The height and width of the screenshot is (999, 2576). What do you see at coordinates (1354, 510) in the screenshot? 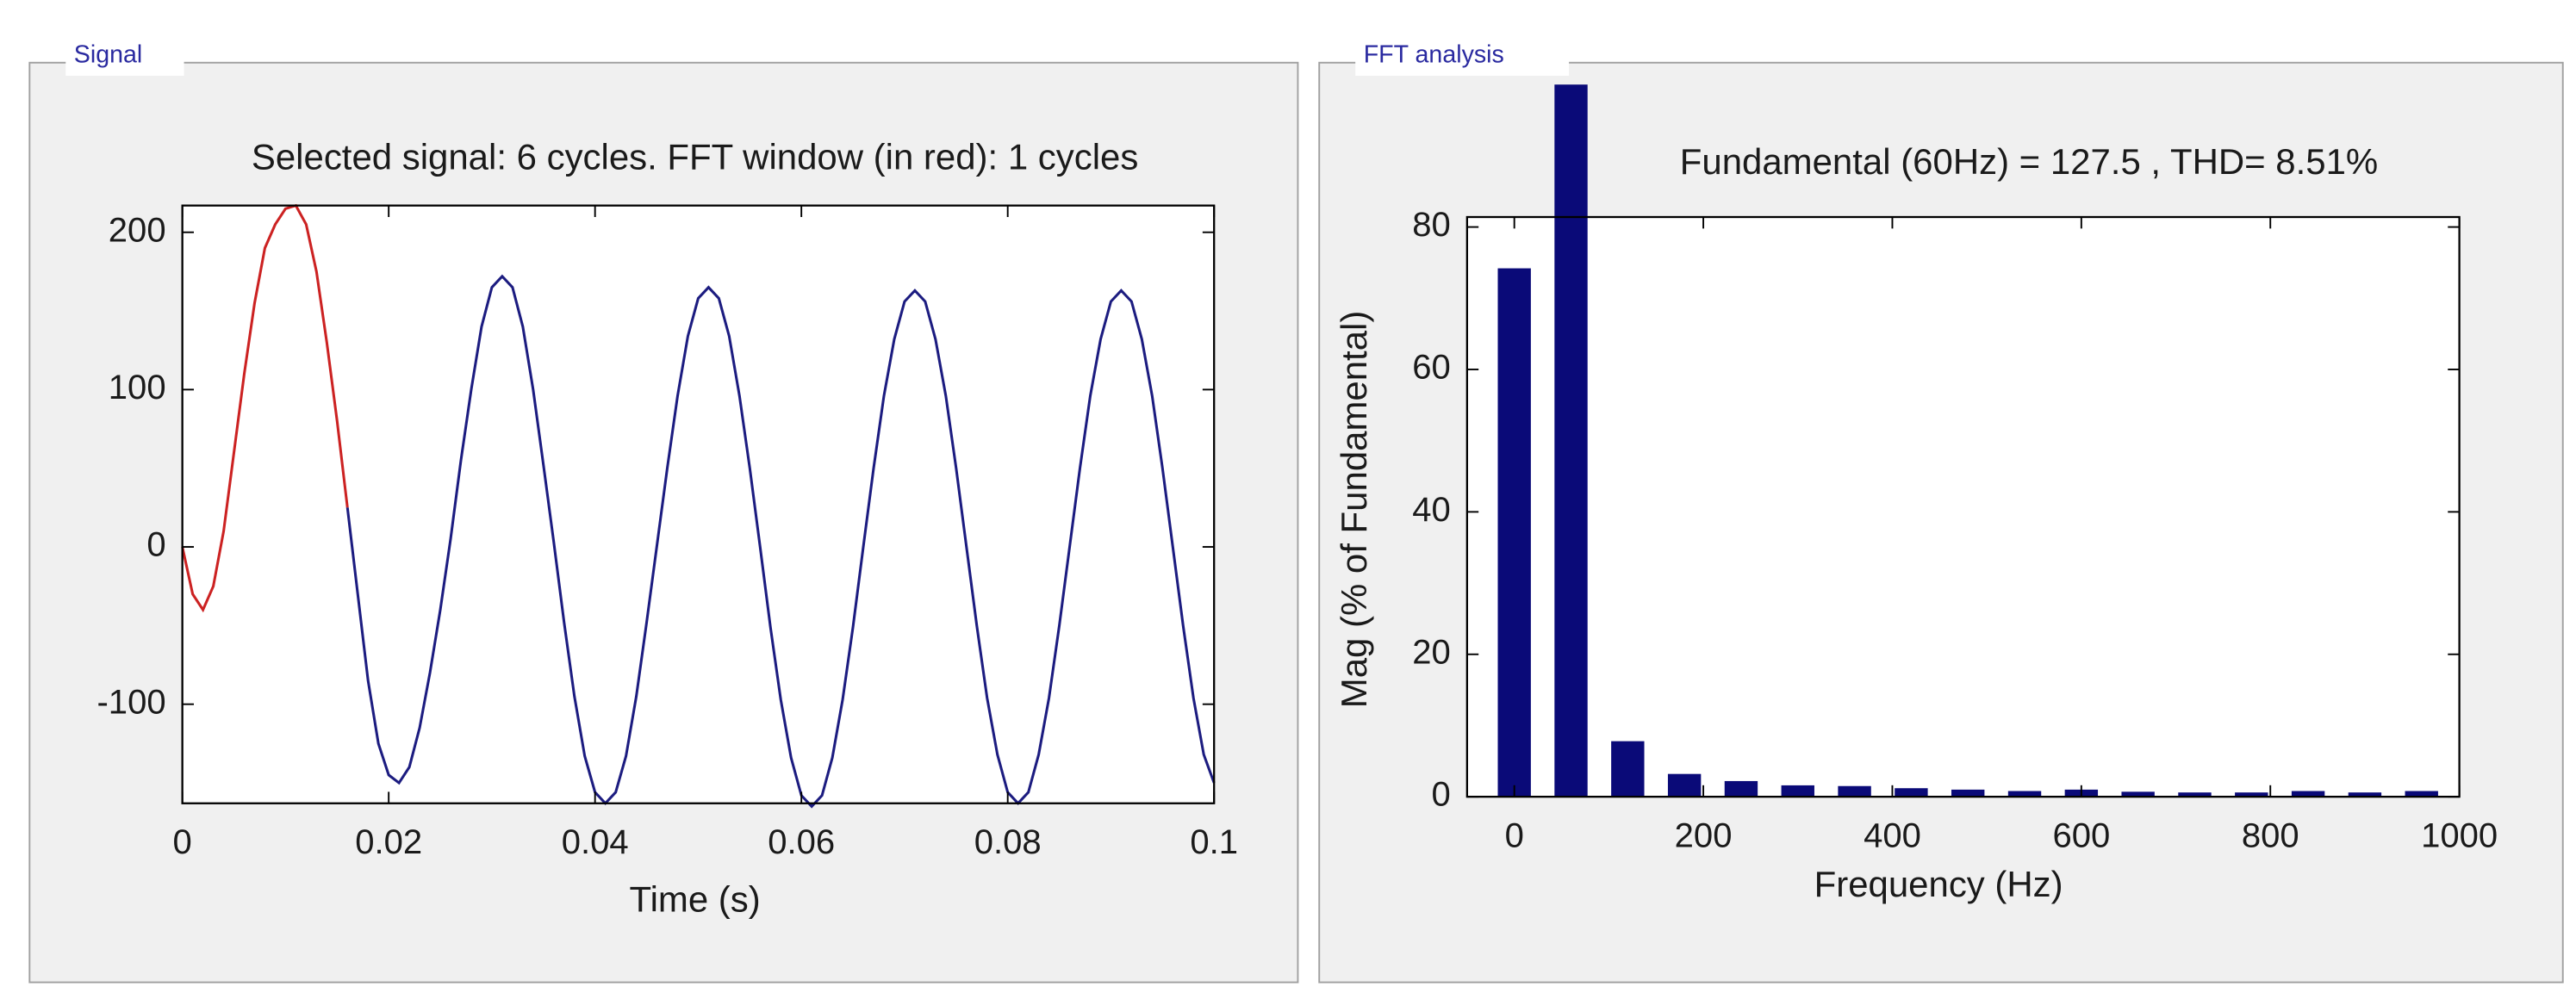
I see `y-axis-label: Mag (% of Fundamental)` at bounding box center [1354, 510].